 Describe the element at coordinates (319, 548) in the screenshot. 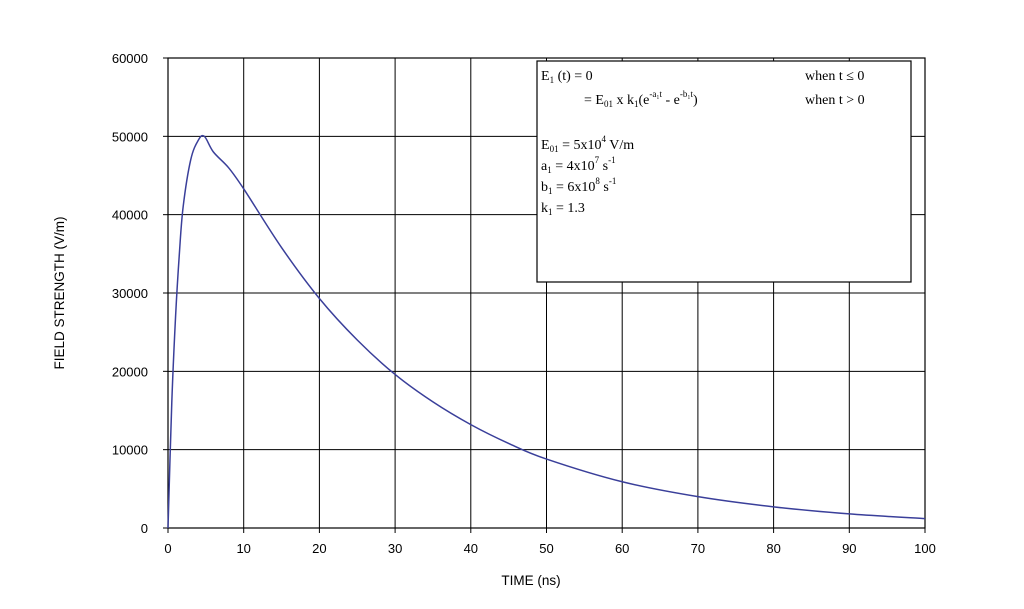

I see `x-tick-label: 20` at that location.